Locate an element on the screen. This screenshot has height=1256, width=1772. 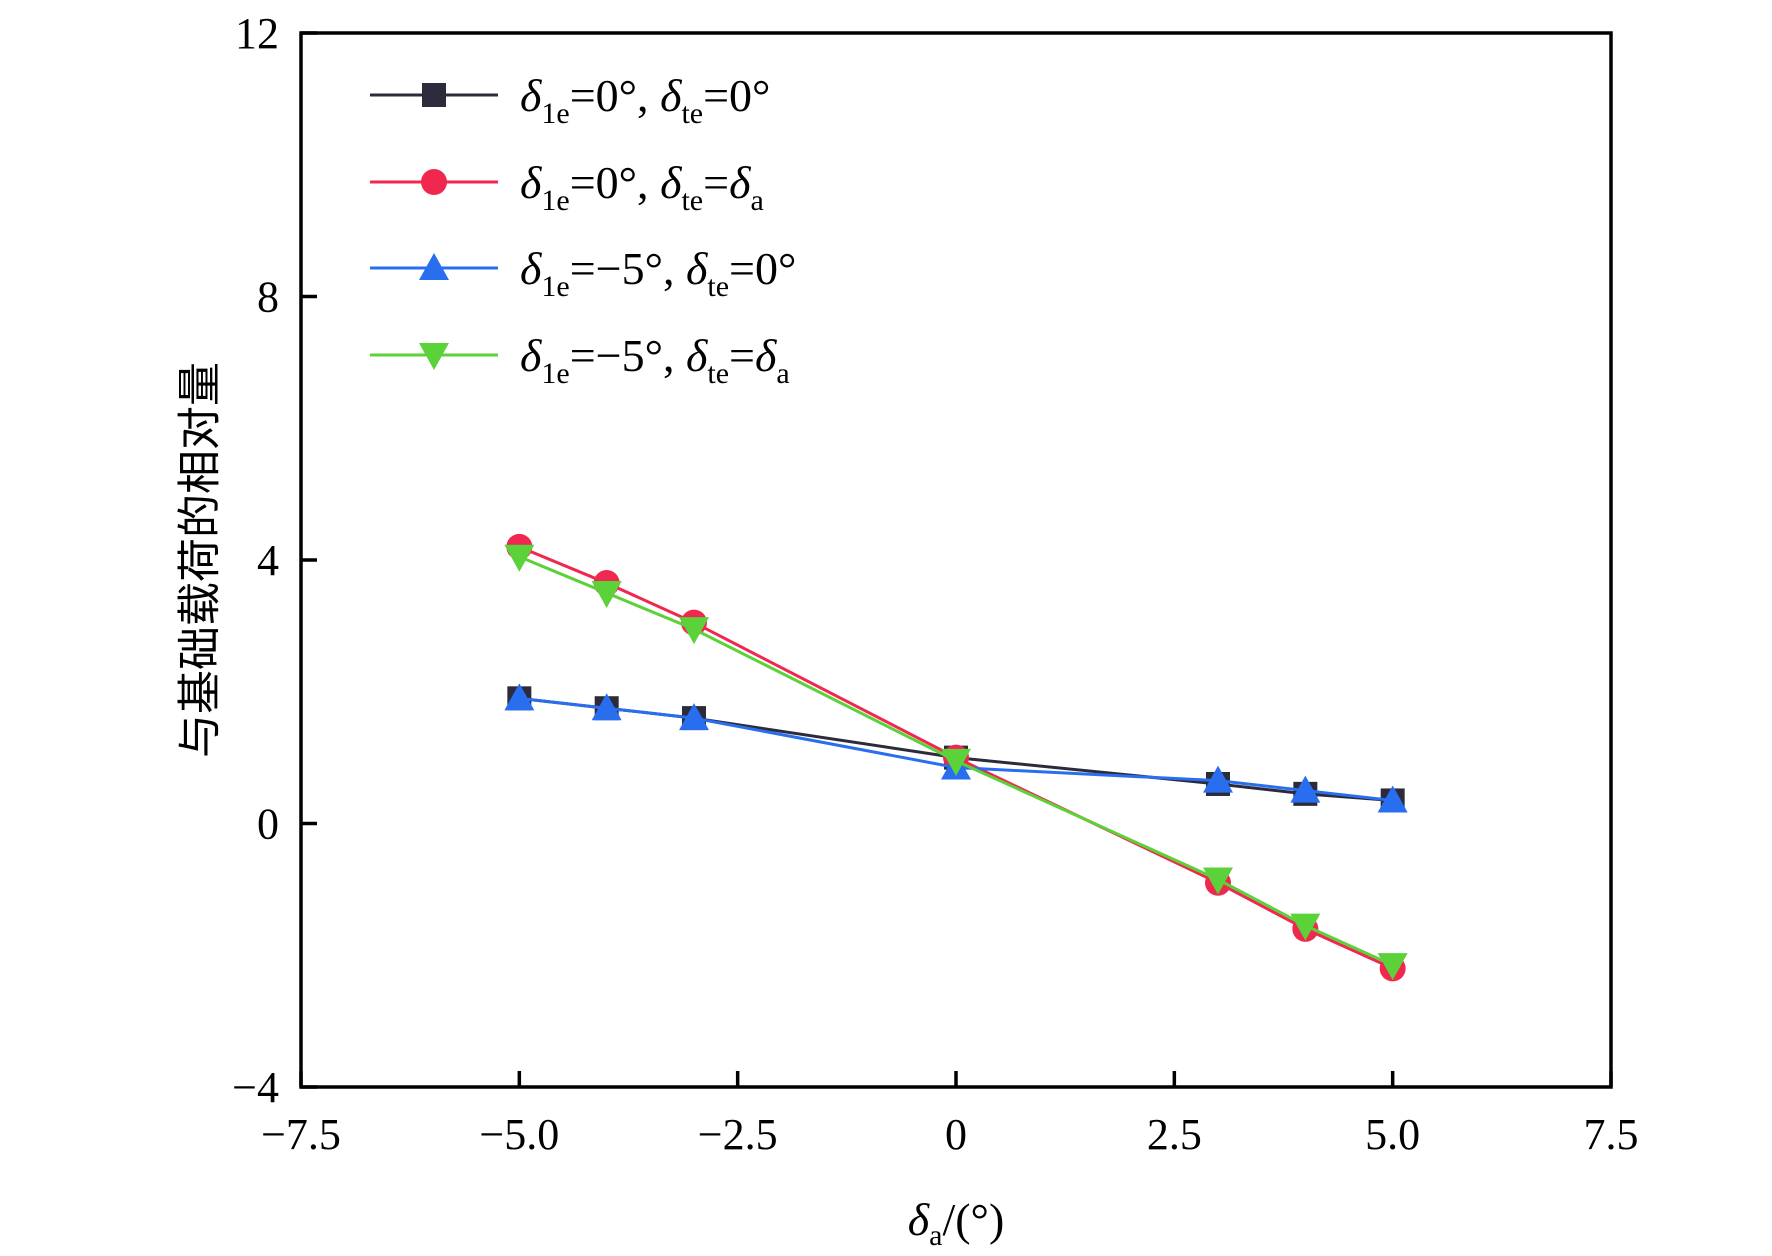
y-tick-label: −4 is located at coordinates (255, 1087).